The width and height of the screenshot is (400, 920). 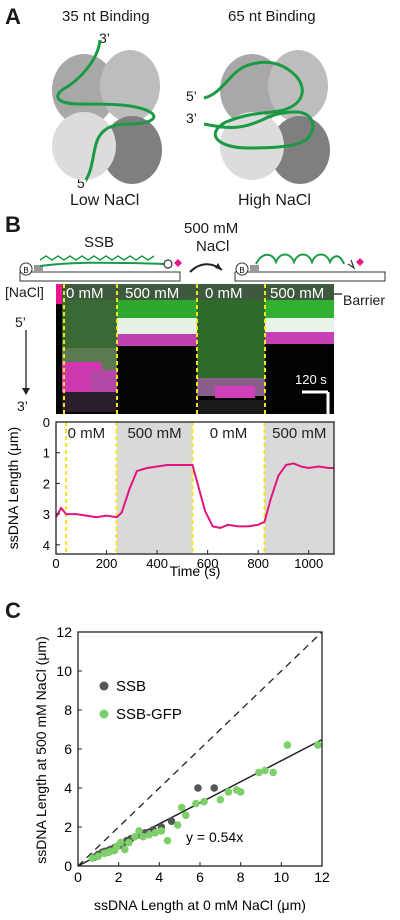 I want to click on panel-a-right-end-bottom: 3’, so click(x=191, y=118).